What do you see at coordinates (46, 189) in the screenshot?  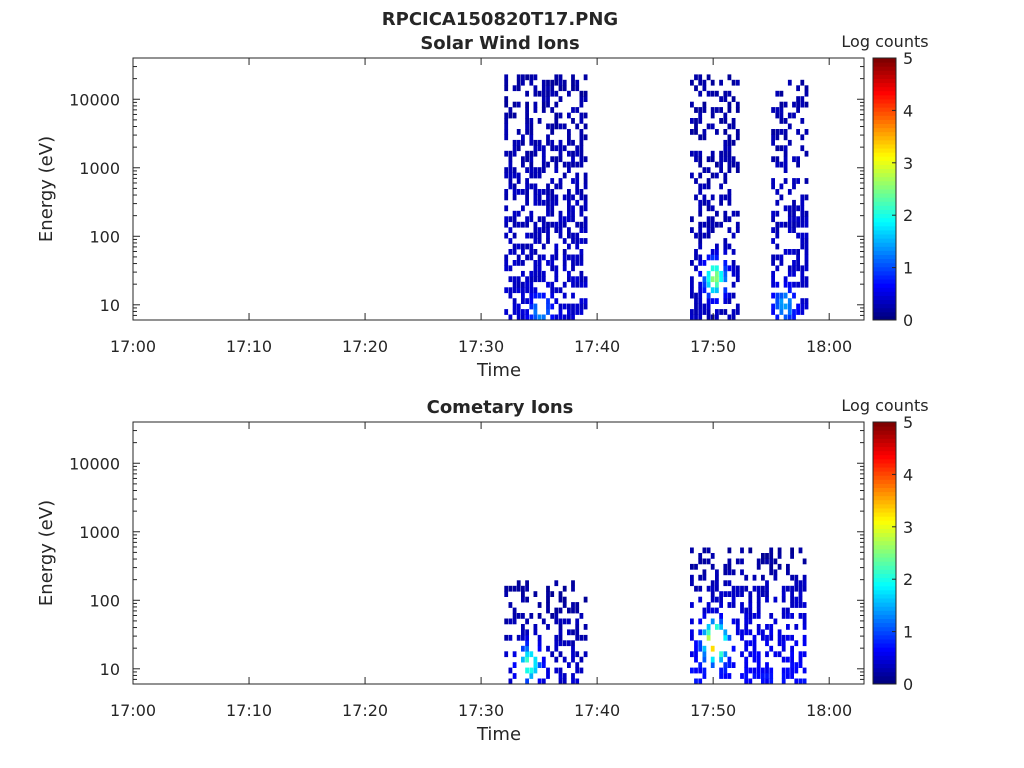 I see `solar-wind-y-label: Energy (eV)` at bounding box center [46, 189].